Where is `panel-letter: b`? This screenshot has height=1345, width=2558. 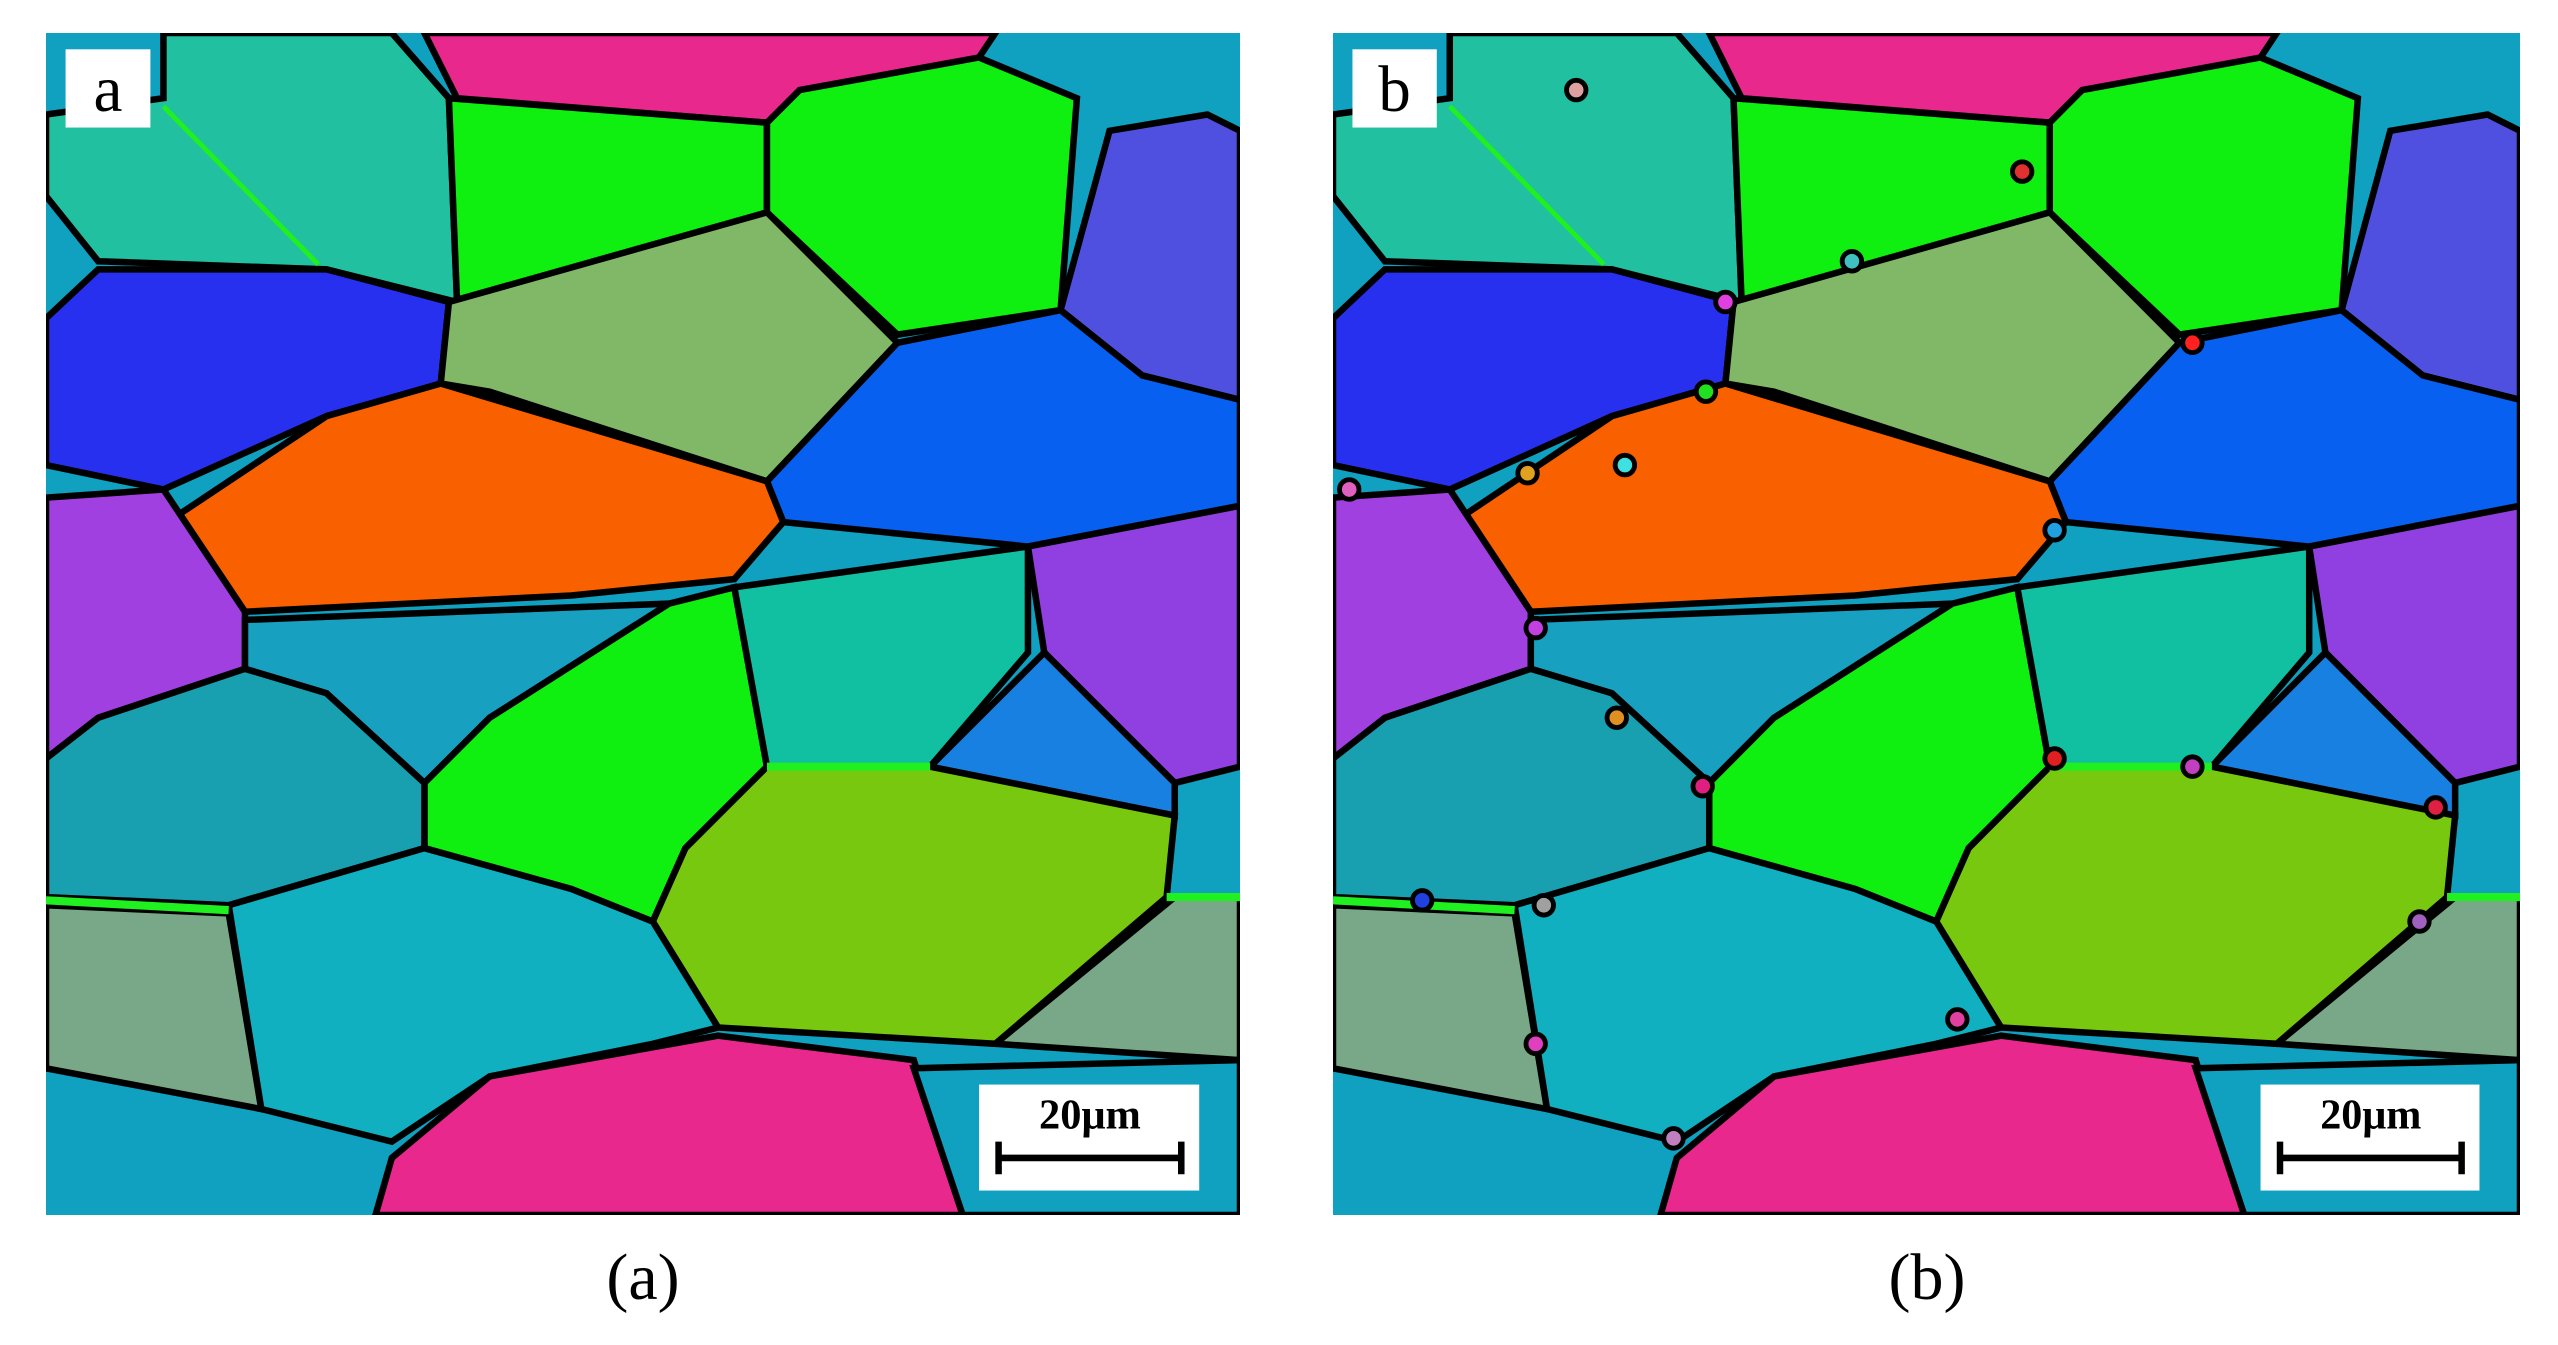 panel-letter: b is located at coordinates (1394, 90).